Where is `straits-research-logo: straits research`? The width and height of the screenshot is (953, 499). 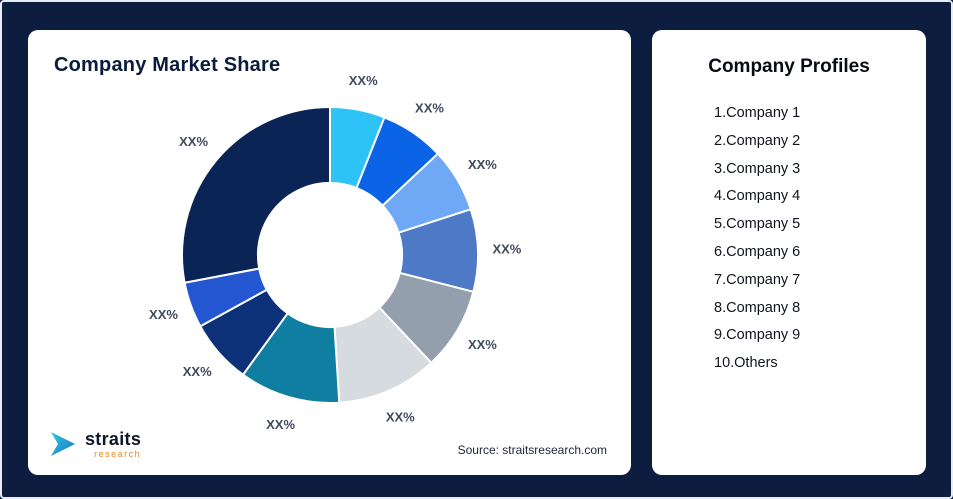
straits-research-logo: straits research is located at coordinates (94, 444).